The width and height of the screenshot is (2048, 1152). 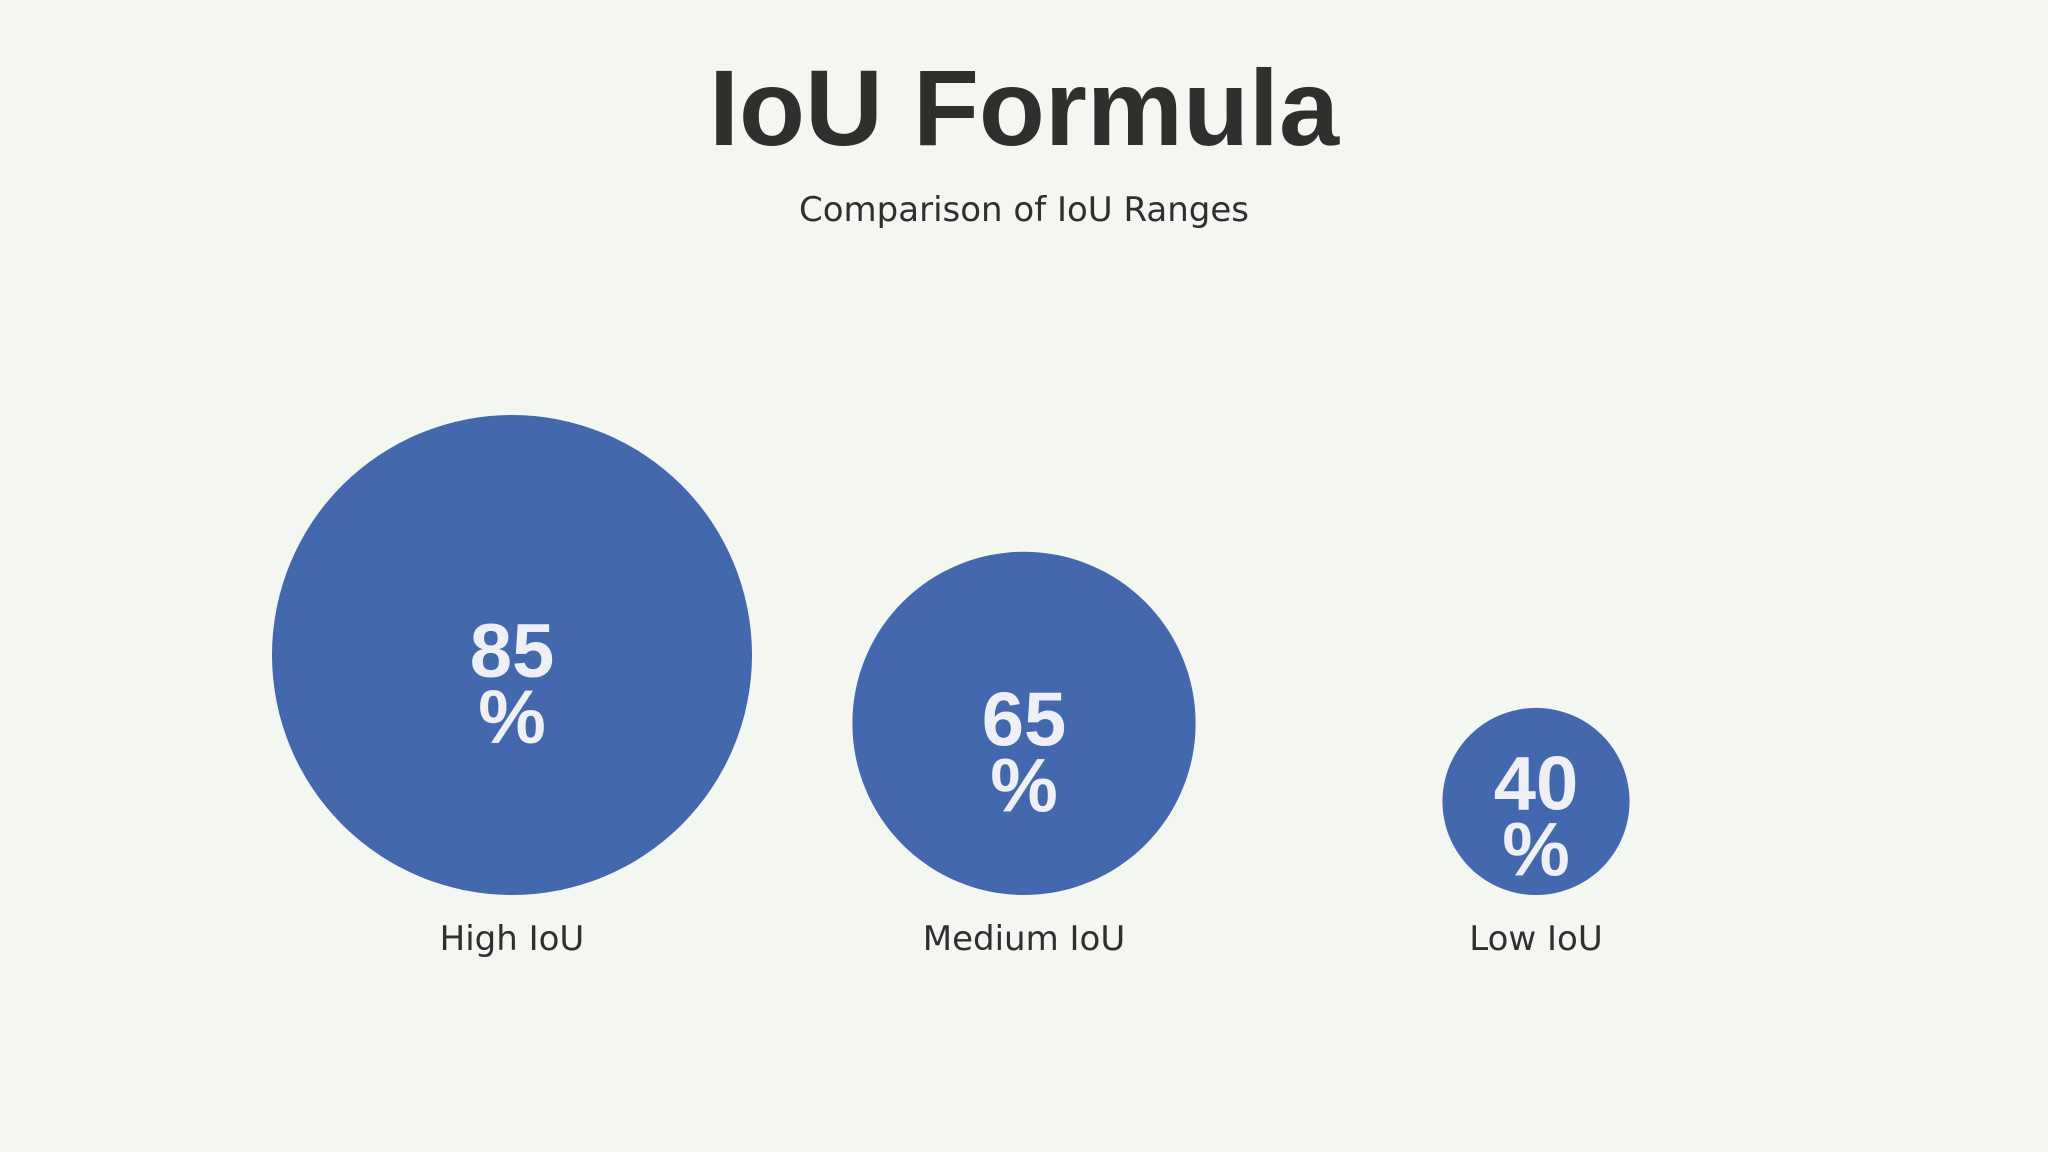 What do you see at coordinates (512, 939) in the screenshot?
I see `bubble-label: High IoU` at bounding box center [512, 939].